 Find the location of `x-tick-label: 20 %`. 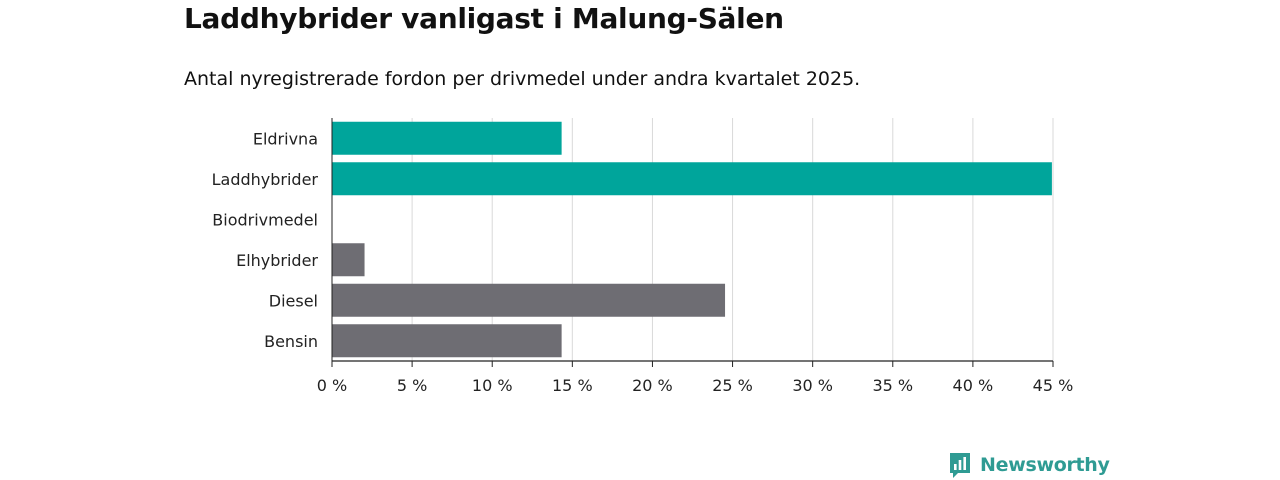

x-tick-label: 20 % is located at coordinates (652, 385).